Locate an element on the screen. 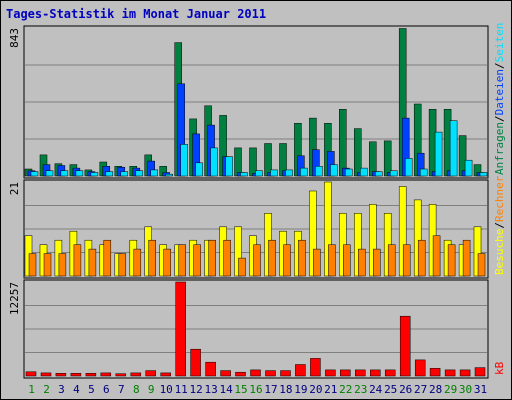 The height and width of the screenshot is (400, 512). x-tick-label-day-25: 25 is located at coordinates (390, 389).